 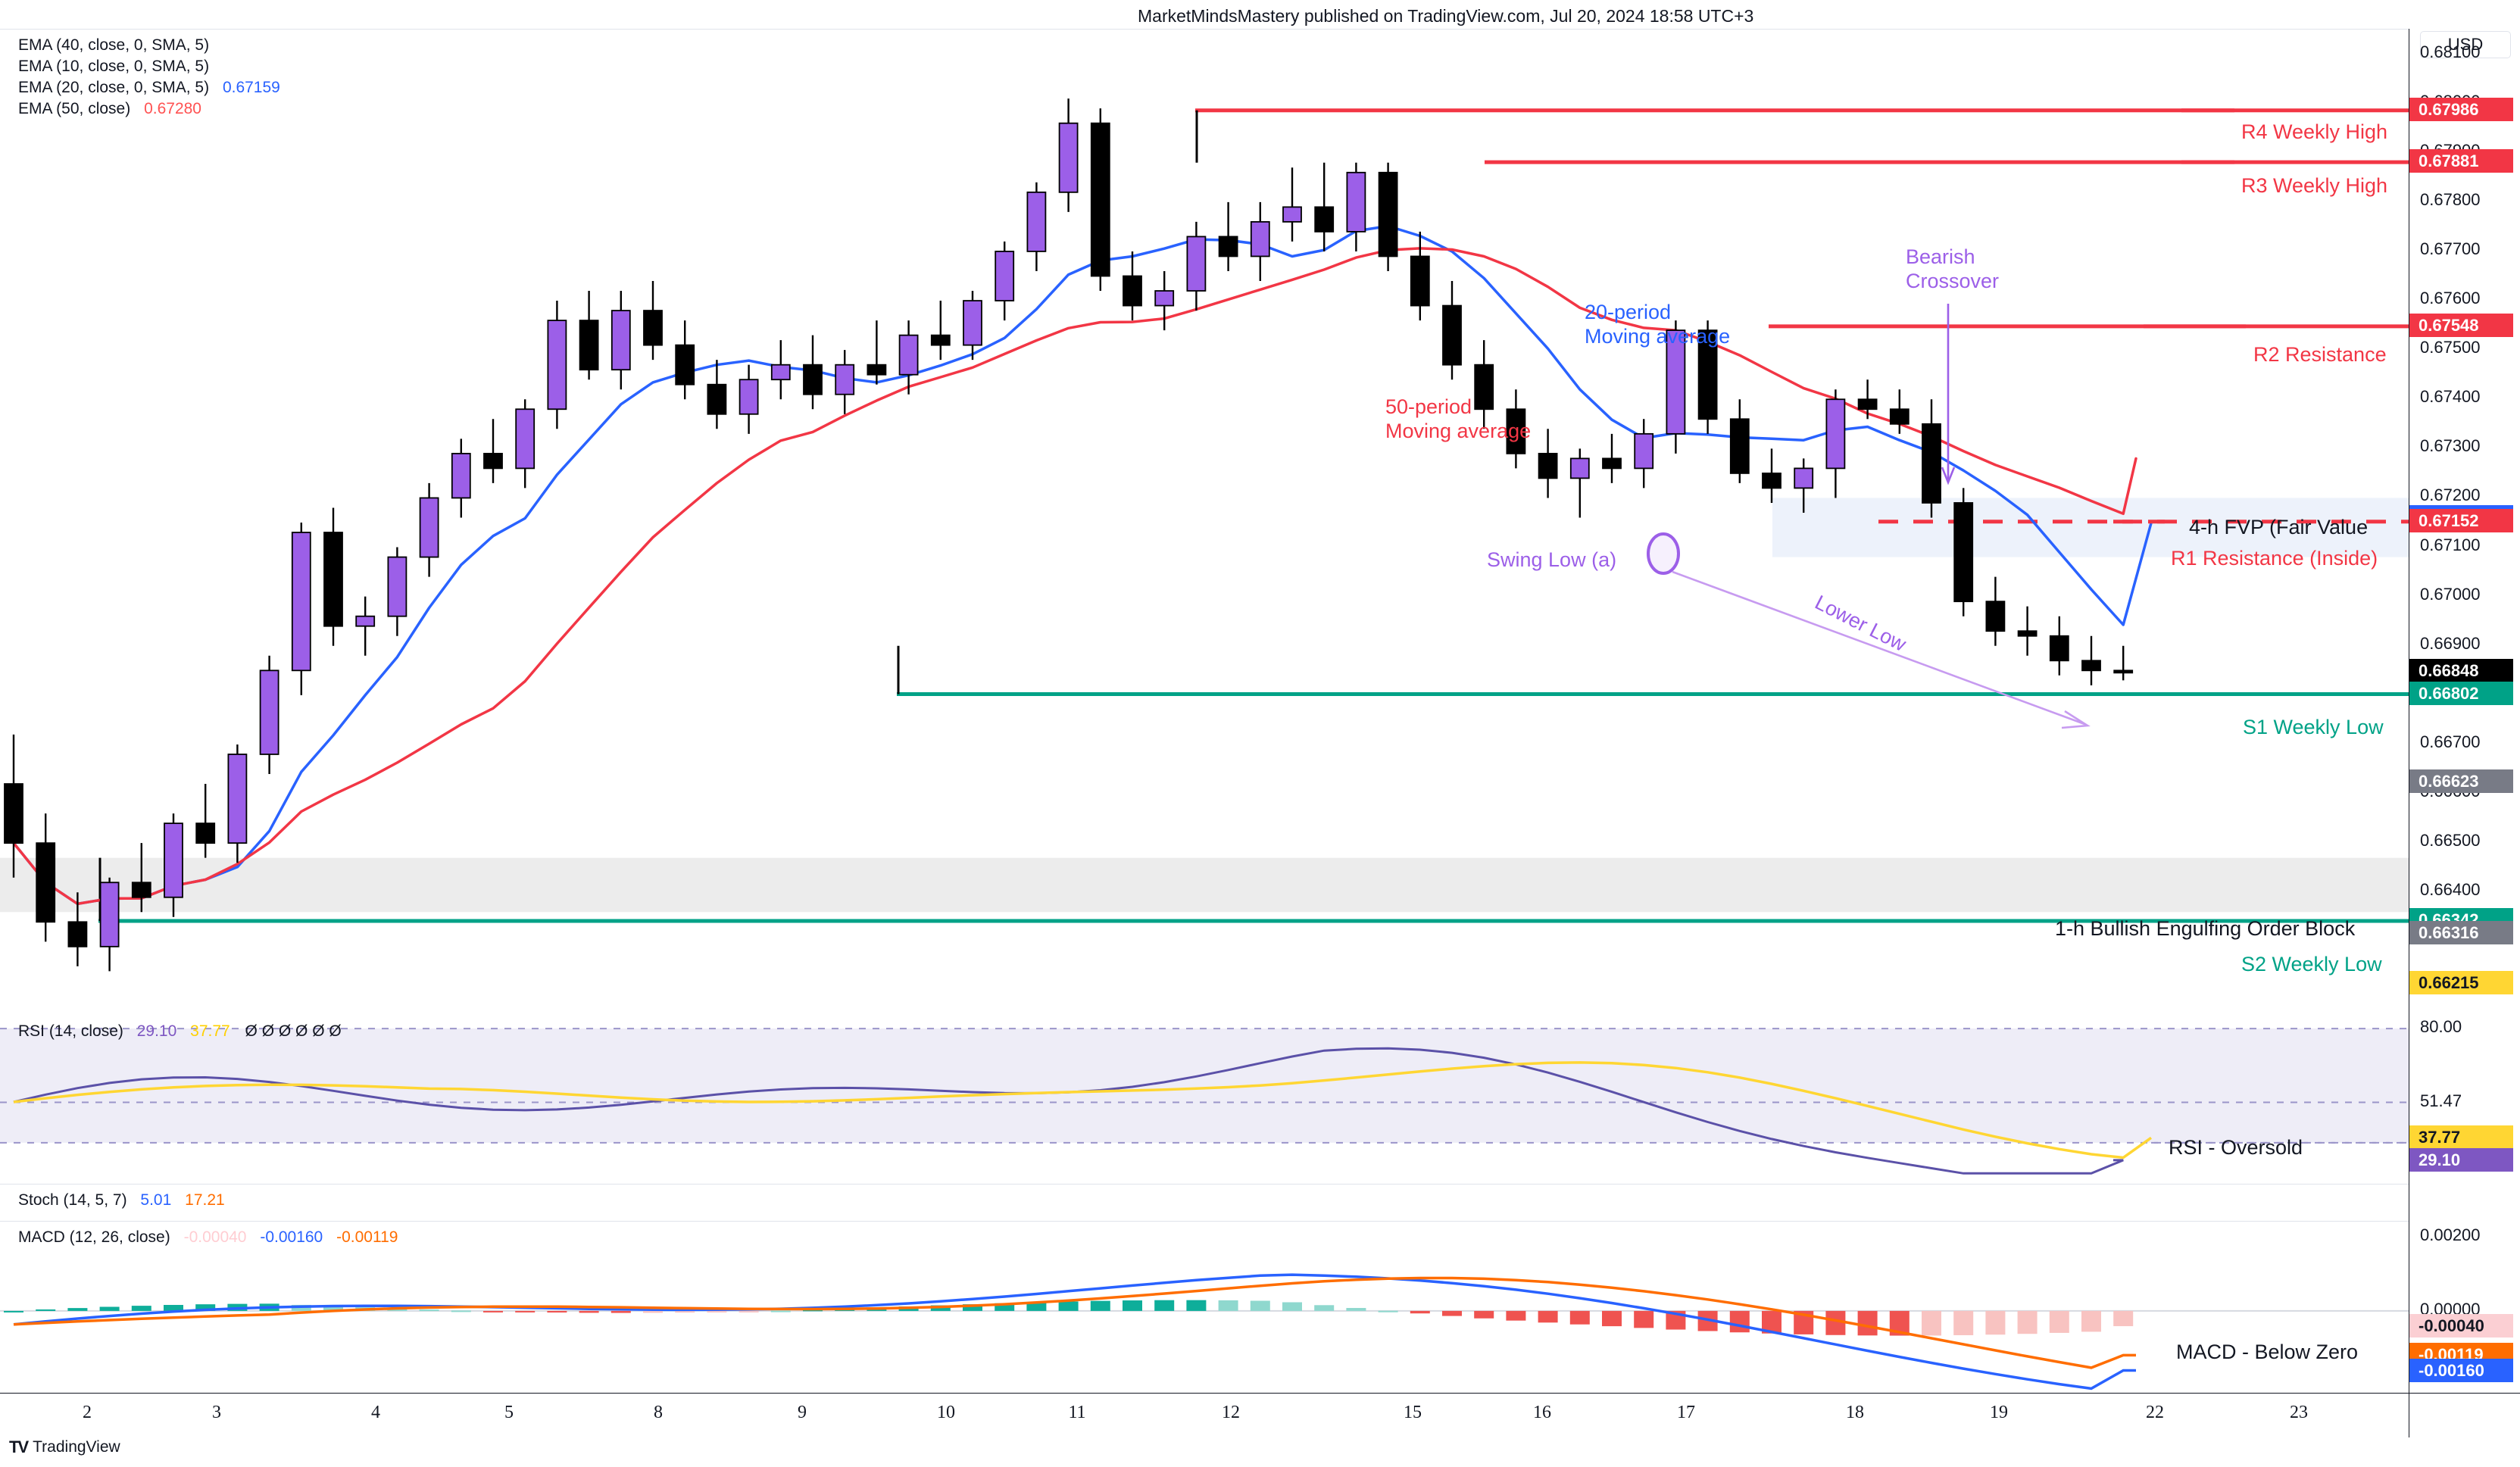 What do you see at coordinates (251, 87) in the screenshot?
I see `legend-ema20-value: 0.67159` at bounding box center [251, 87].